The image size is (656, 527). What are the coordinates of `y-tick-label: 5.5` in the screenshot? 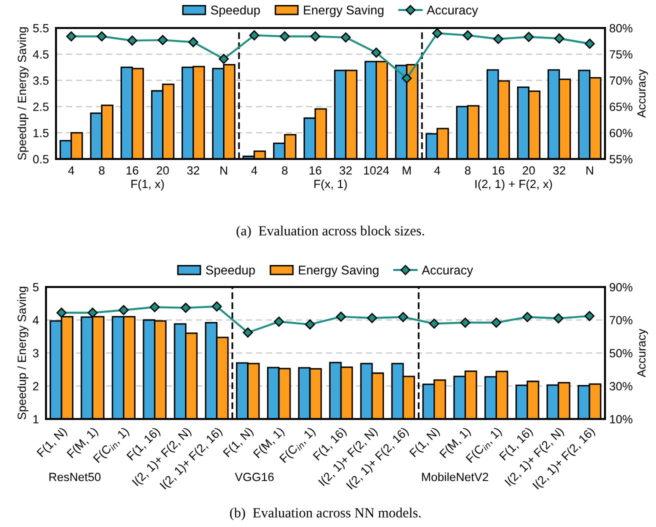 It's located at (41, 28).